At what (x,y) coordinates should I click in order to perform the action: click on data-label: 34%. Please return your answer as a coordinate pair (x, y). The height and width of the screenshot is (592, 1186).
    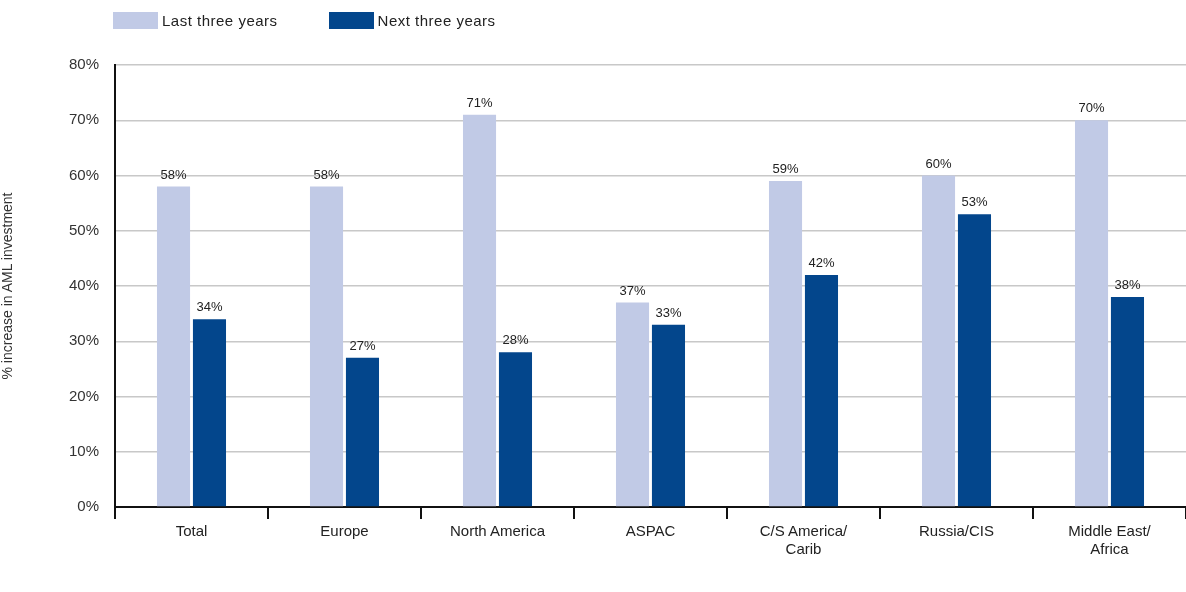
    Looking at the image, I should click on (209, 307).